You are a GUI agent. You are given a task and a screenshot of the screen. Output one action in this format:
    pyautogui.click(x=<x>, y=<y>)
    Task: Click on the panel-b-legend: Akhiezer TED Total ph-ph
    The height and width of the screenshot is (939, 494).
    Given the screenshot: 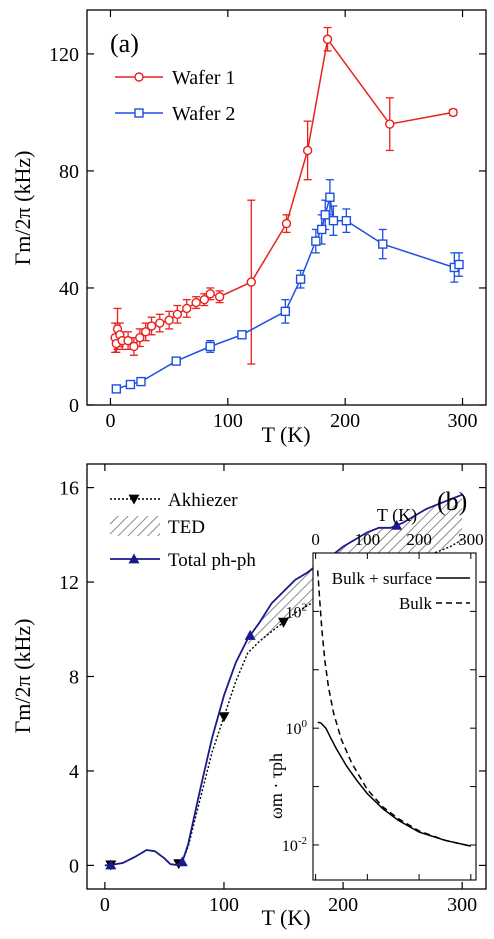 What is the action you would take?
    pyautogui.click(x=183, y=530)
    